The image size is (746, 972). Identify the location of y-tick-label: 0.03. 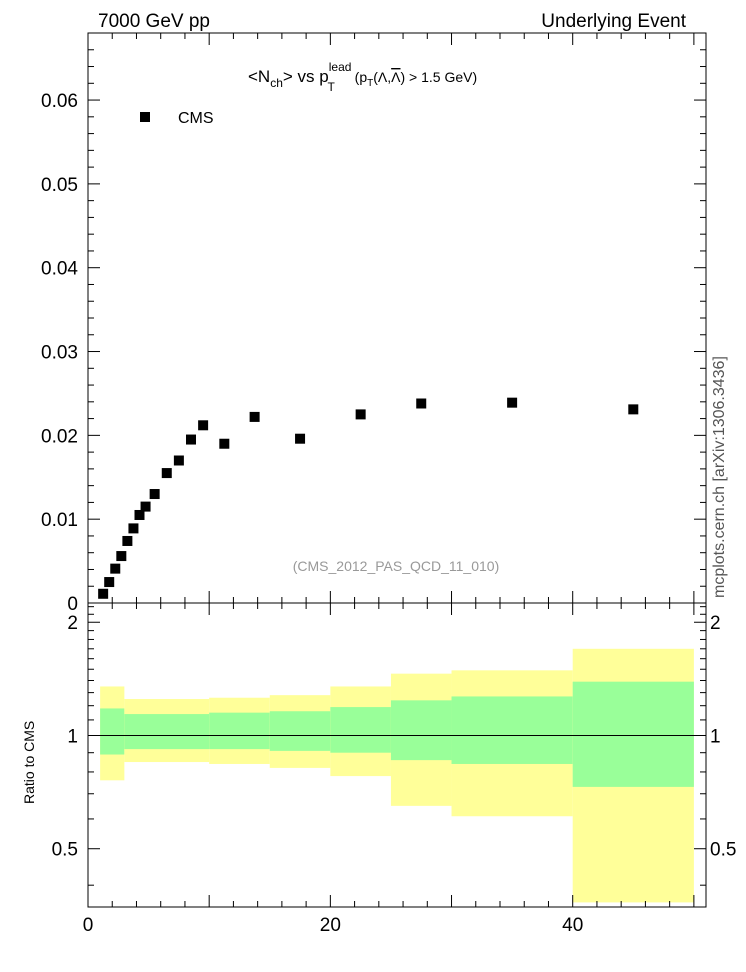
(59, 353).